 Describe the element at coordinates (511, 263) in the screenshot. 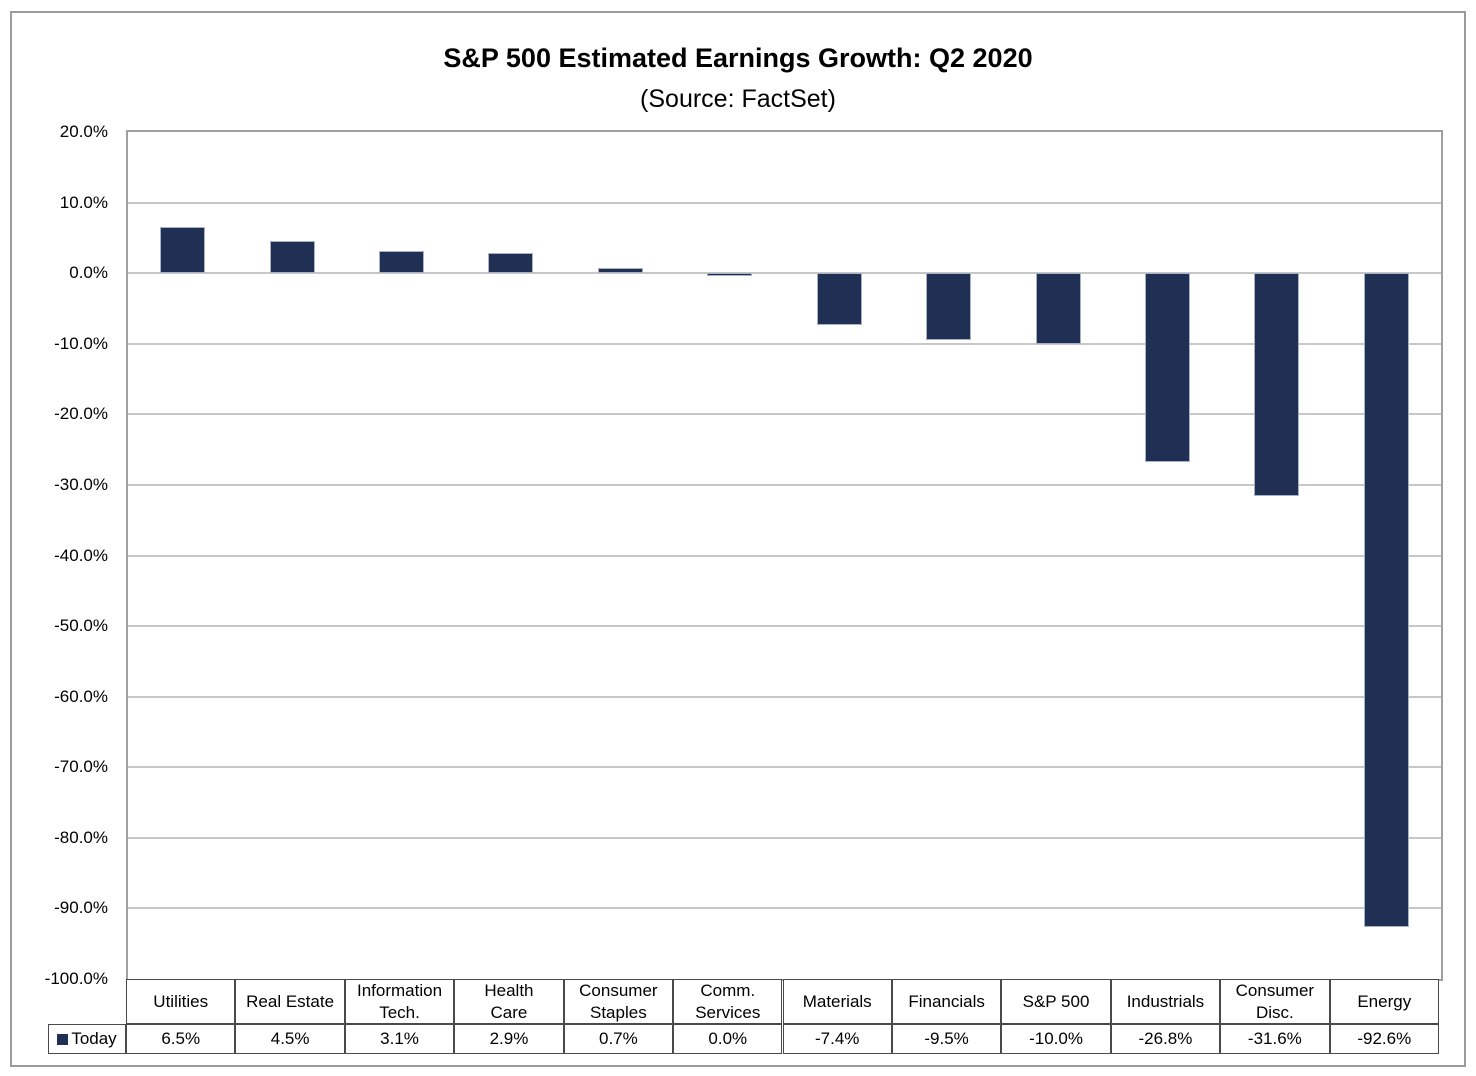

I see `bar-health-care` at that location.